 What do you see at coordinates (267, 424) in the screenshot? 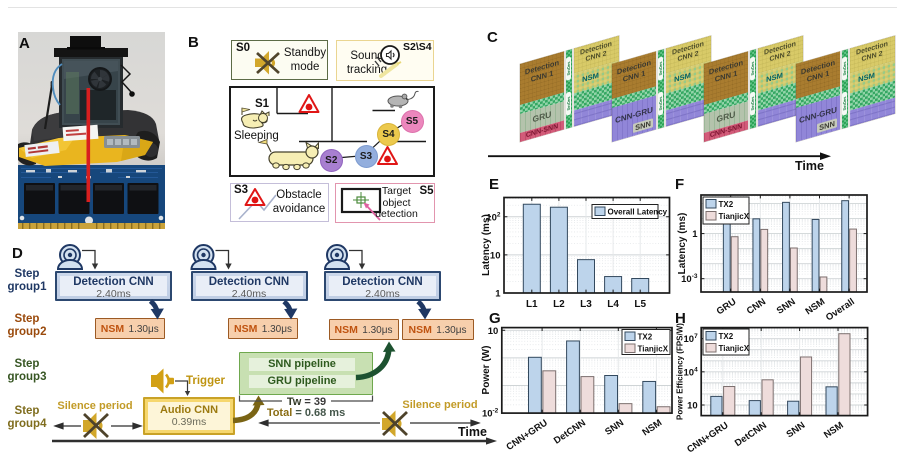
I see `silence-extent-arrows` at bounding box center [267, 424].